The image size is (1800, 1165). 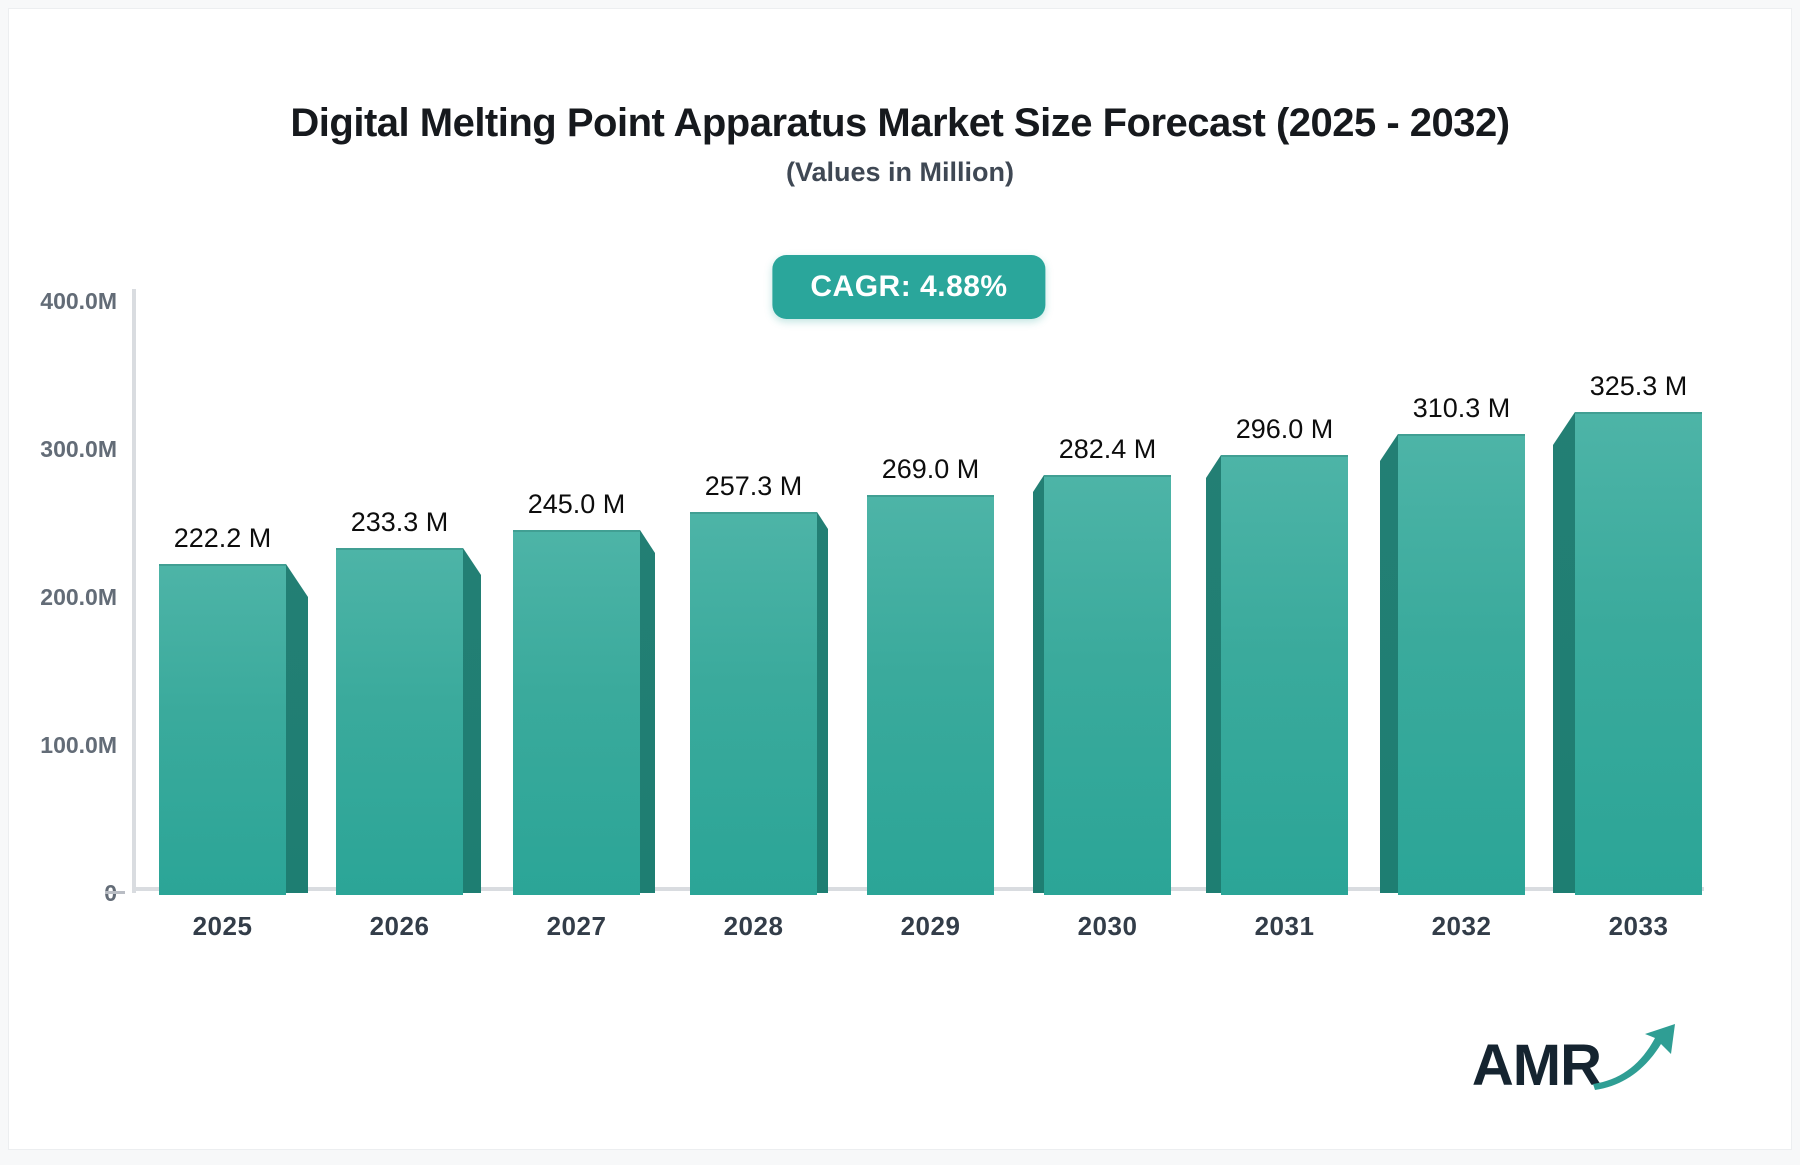 I want to click on bar-2030, so click(x=1107, y=685).